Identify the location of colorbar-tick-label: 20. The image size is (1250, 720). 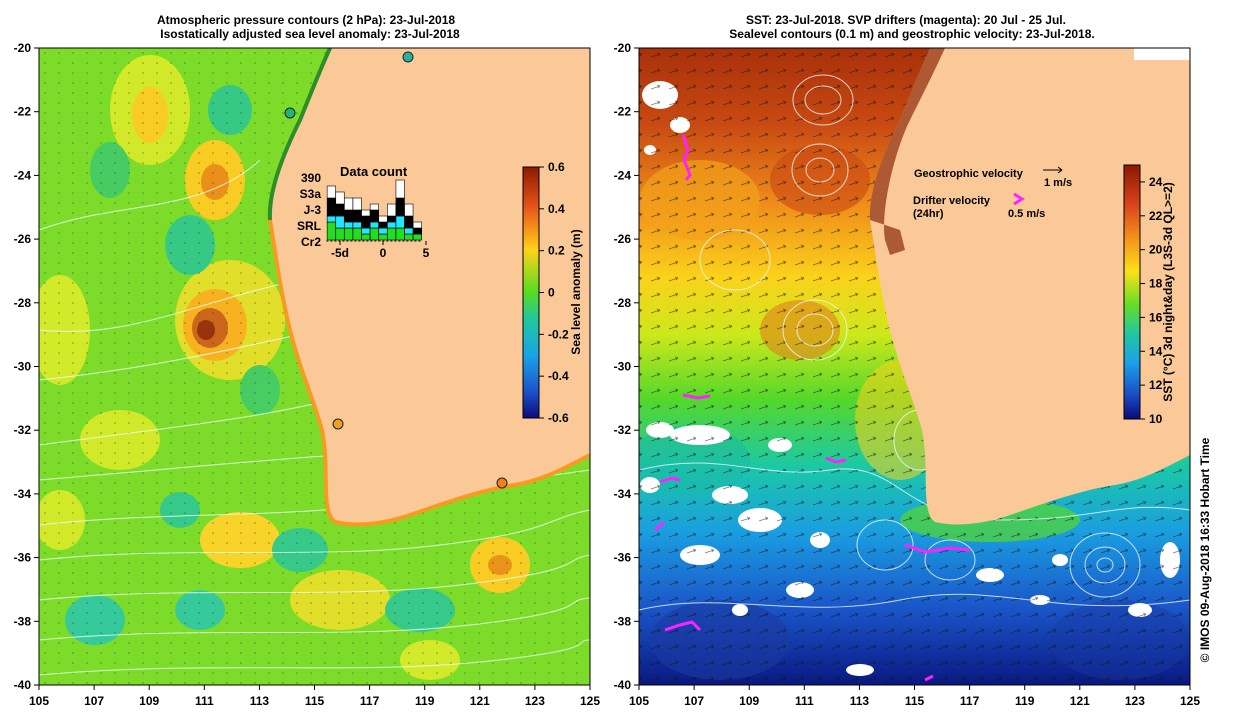
(1156, 250).